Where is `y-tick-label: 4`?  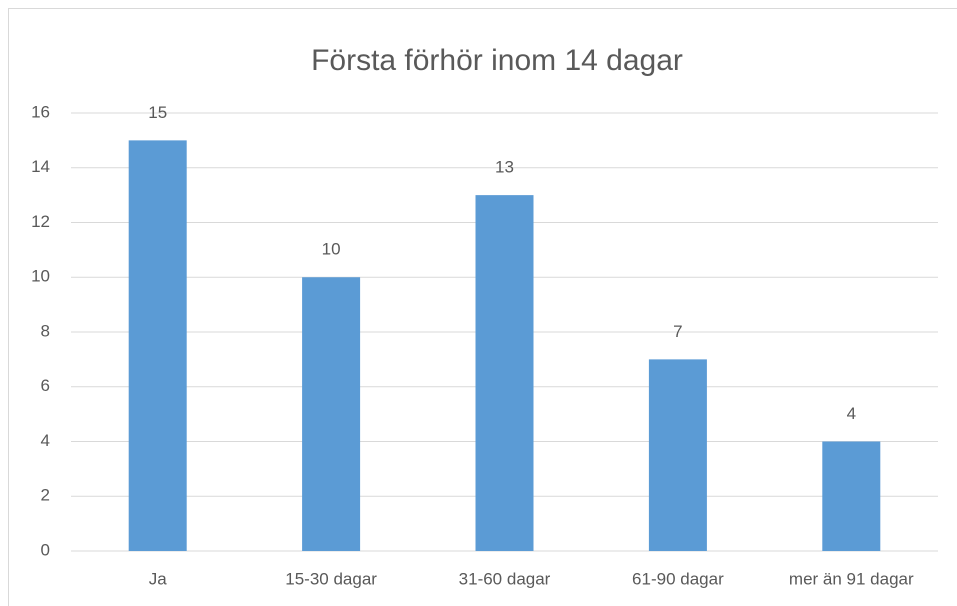 y-tick-label: 4 is located at coordinates (45, 440).